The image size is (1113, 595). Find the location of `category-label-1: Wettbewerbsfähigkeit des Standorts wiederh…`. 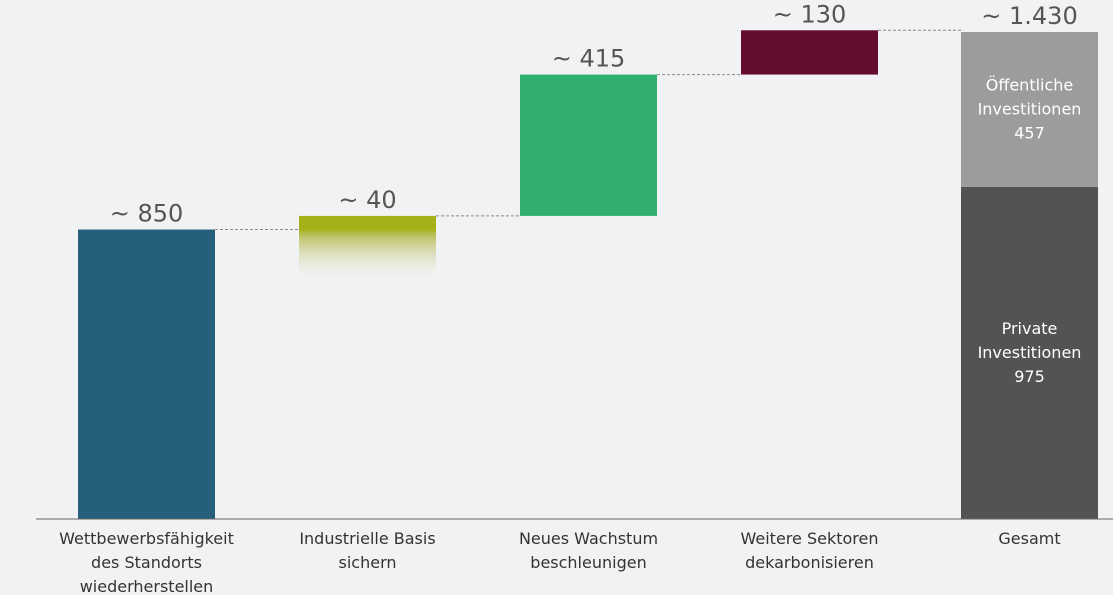

category-label-1: Wettbewerbsfähigkeit des Standorts wiederh… is located at coordinates (146, 562).